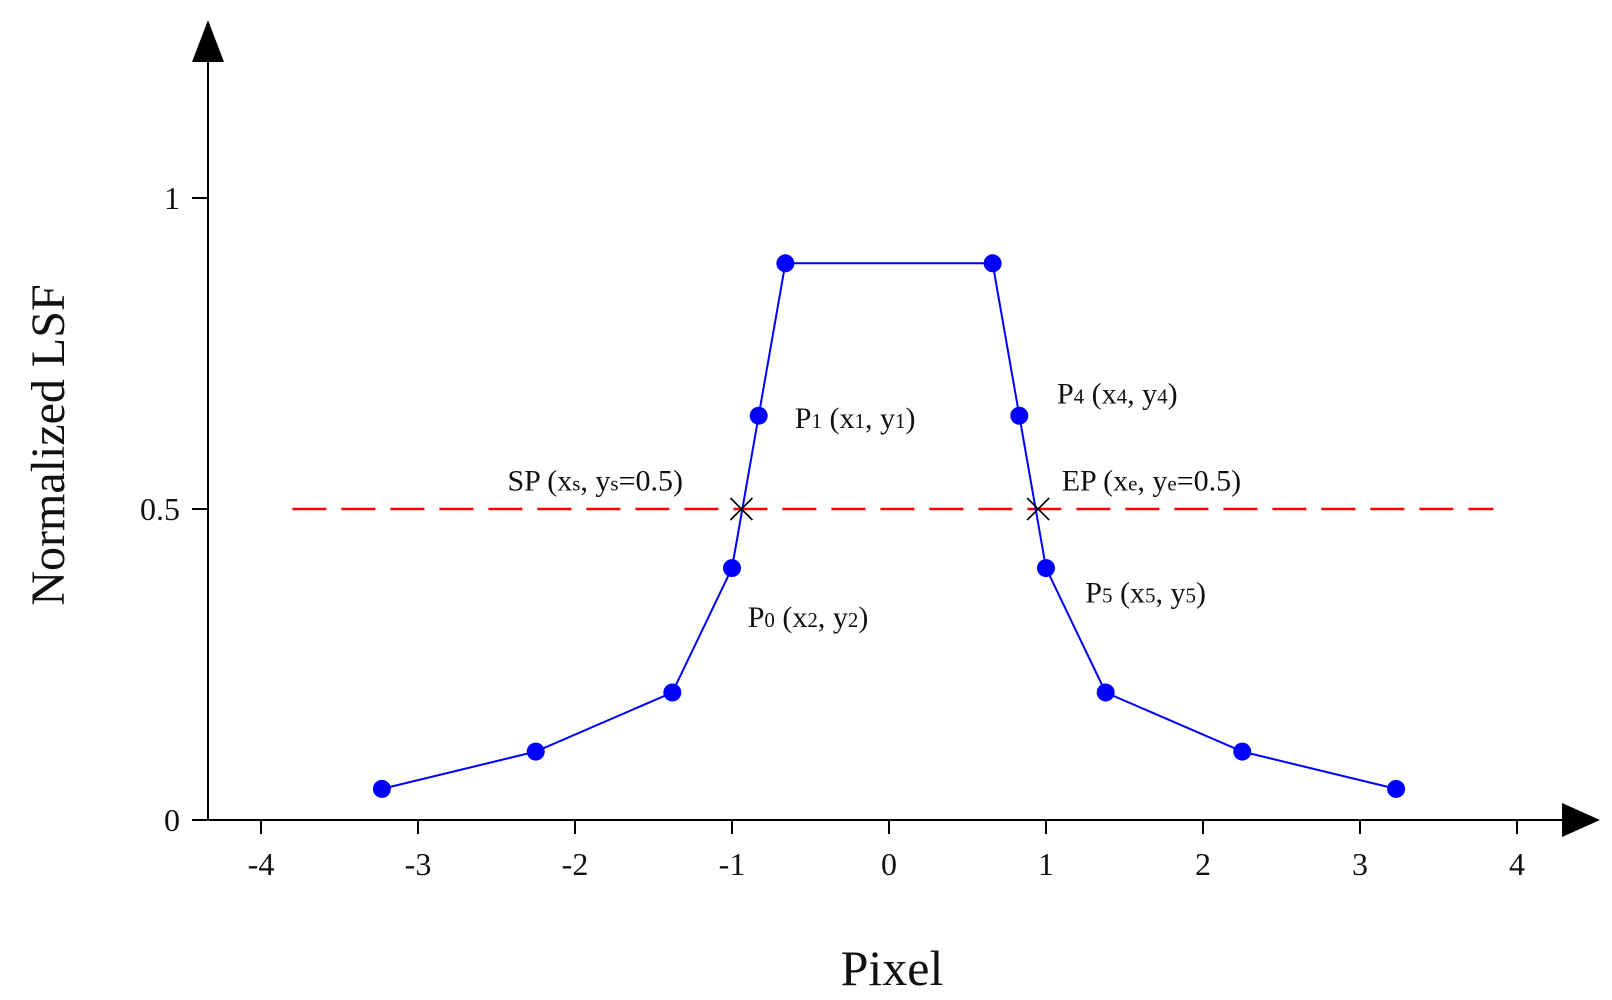 The image size is (1612, 1000). I want to click on annotation-p4: P4 (x4, y4), so click(1117, 393).